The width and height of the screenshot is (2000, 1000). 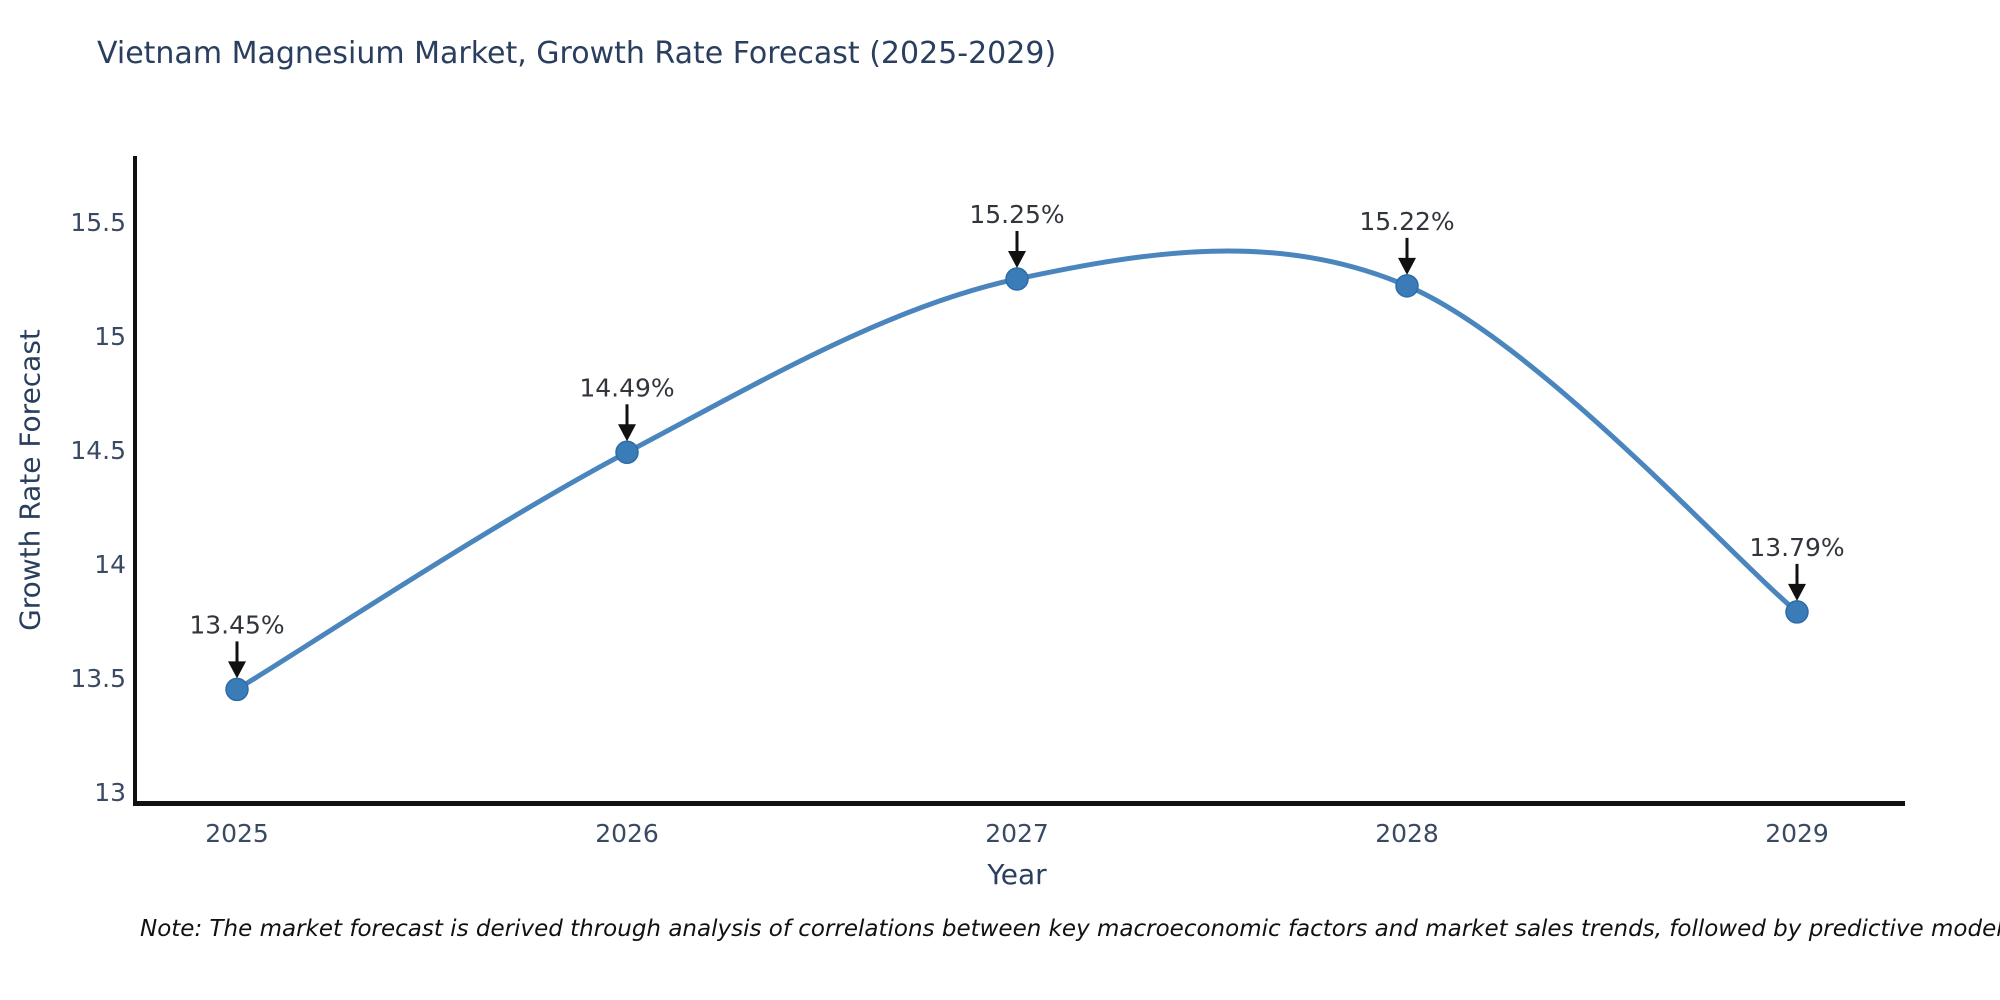 I want to click on x-tick-label: 2025, so click(x=237, y=833).